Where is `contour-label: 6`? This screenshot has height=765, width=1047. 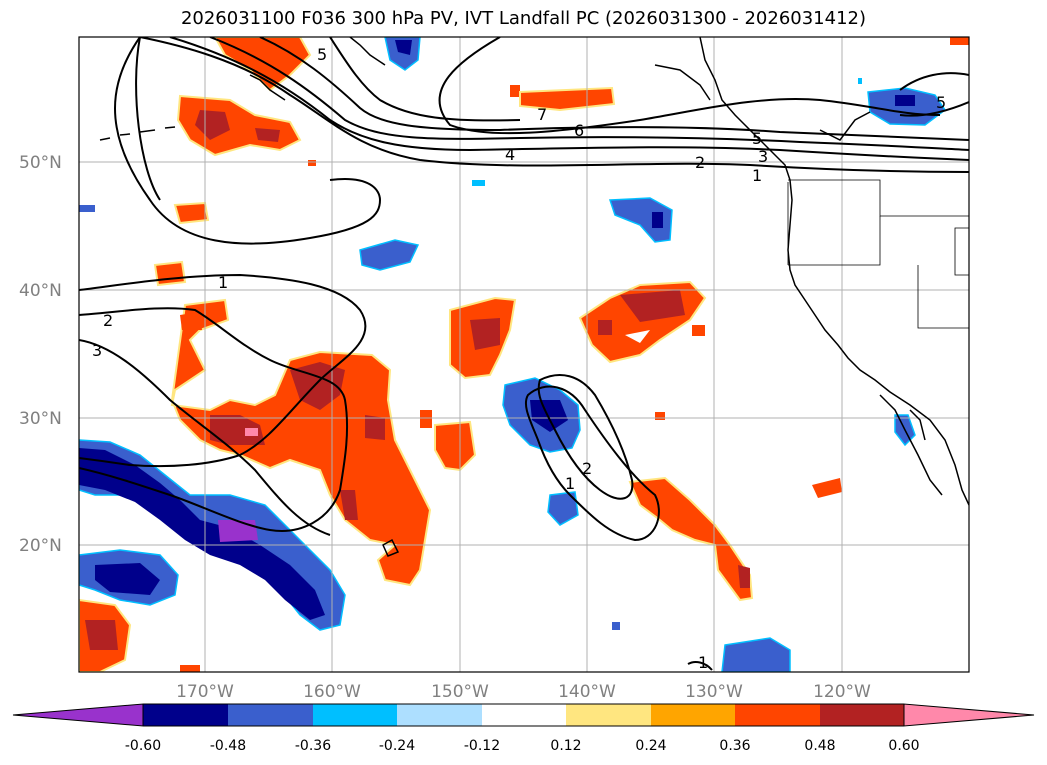
contour-label: 6 is located at coordinates (579, 130).